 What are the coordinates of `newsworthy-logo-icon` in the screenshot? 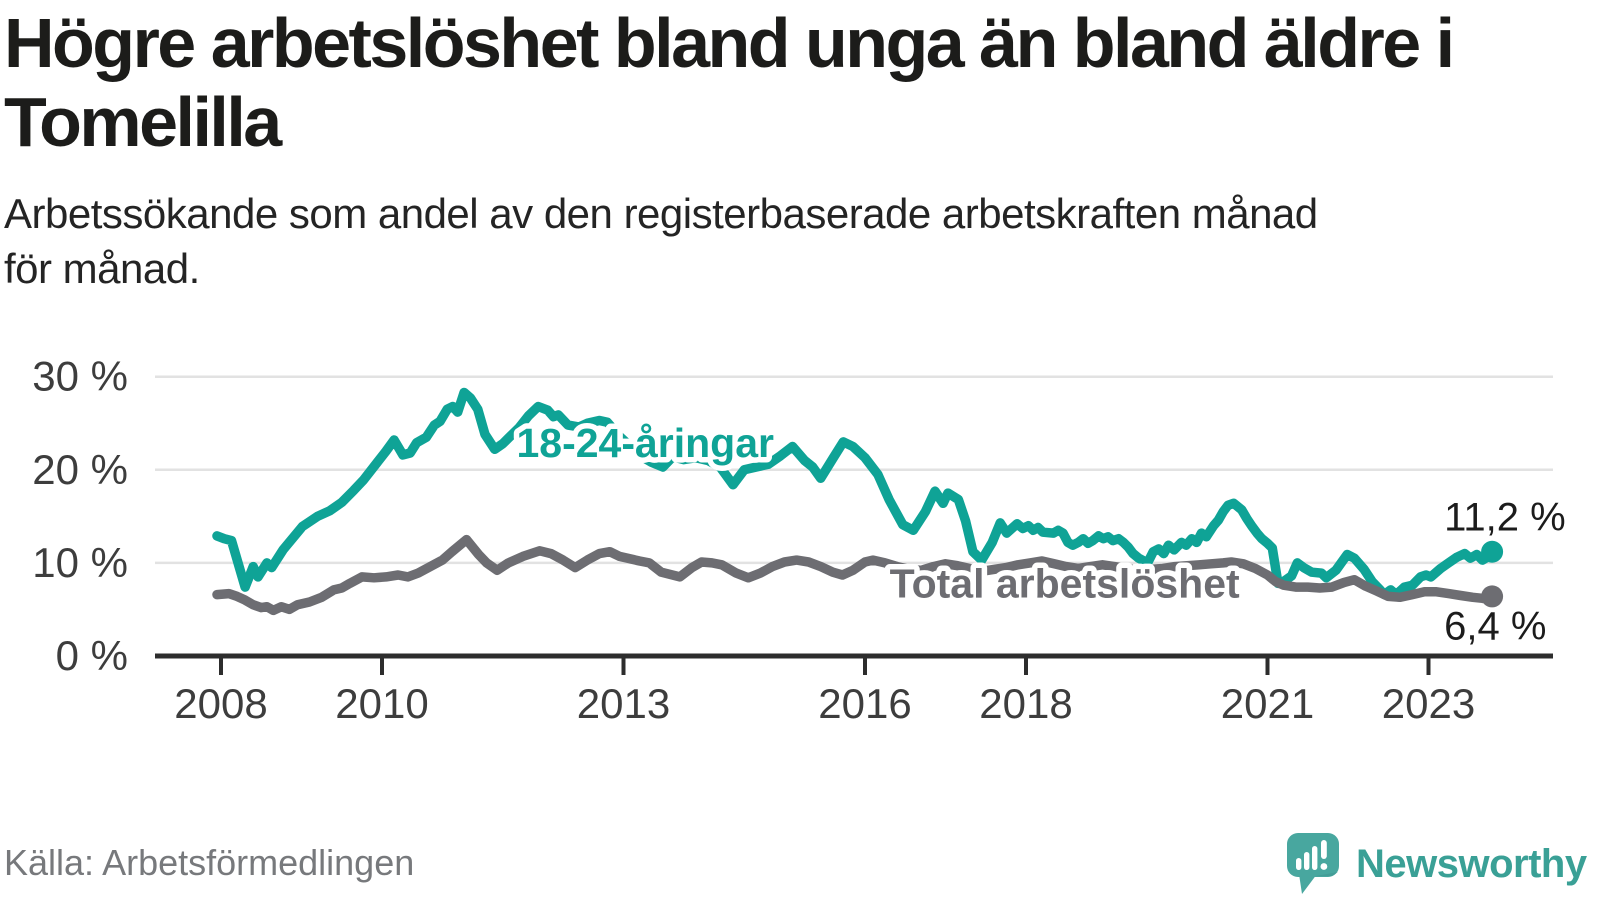 It's located at (1313, 863).